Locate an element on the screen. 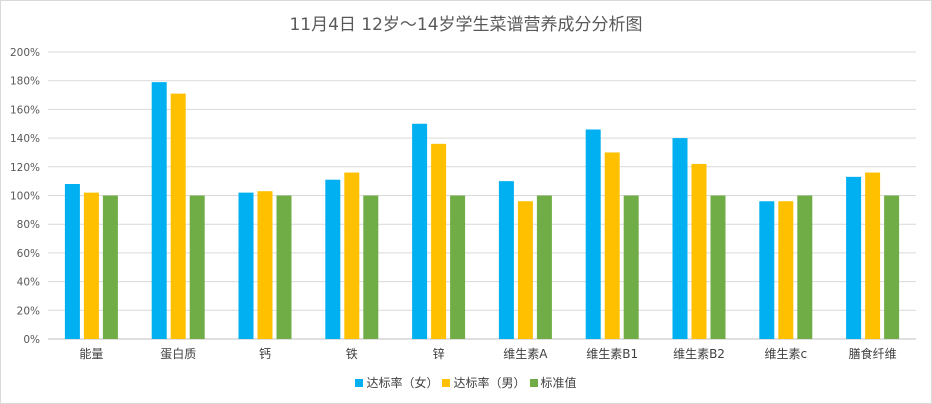 Image resolution: width=932 pixels, height=404 pixels. legend-item: 达标率（女） is located at coordinates (396, 382).